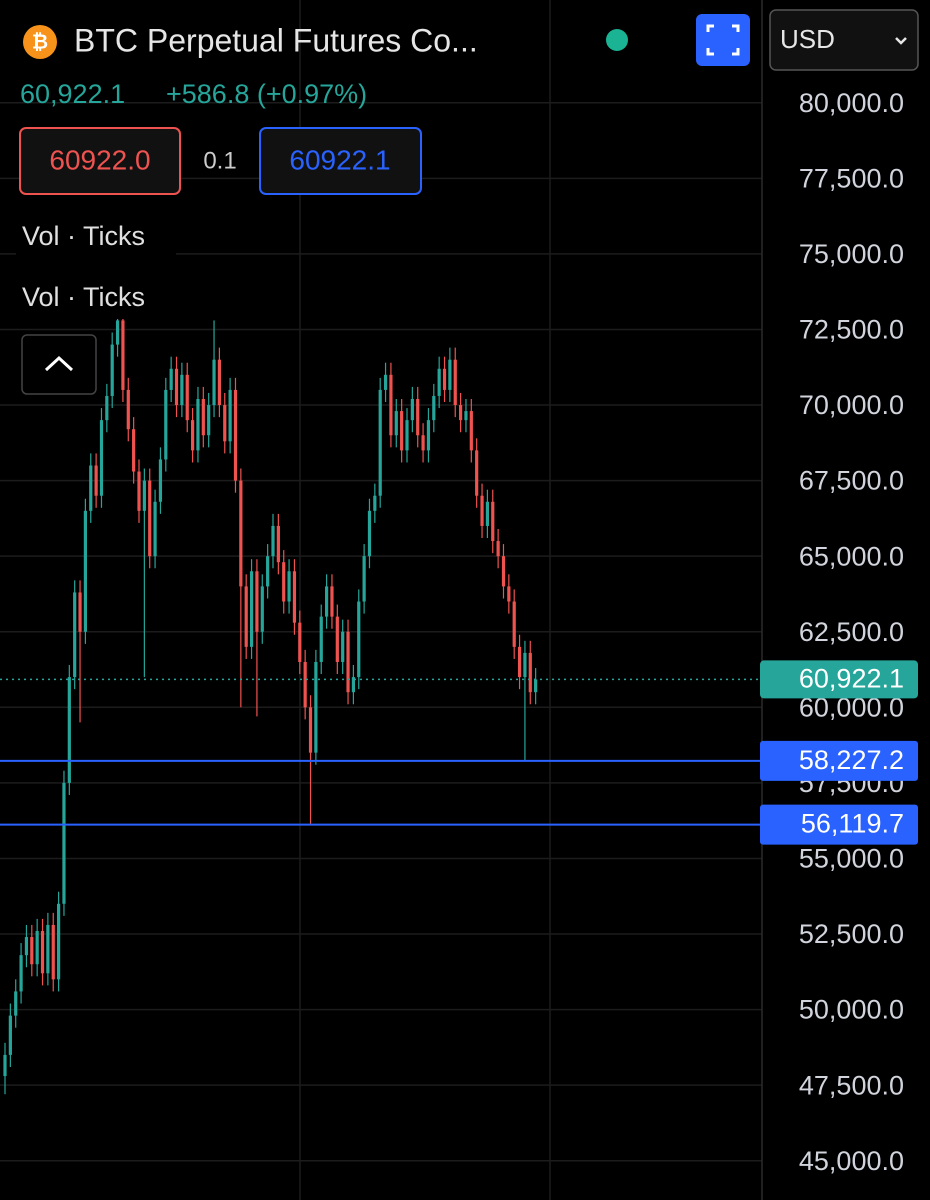  I want to click on ask-price: 60922.1, so click(339, 159).